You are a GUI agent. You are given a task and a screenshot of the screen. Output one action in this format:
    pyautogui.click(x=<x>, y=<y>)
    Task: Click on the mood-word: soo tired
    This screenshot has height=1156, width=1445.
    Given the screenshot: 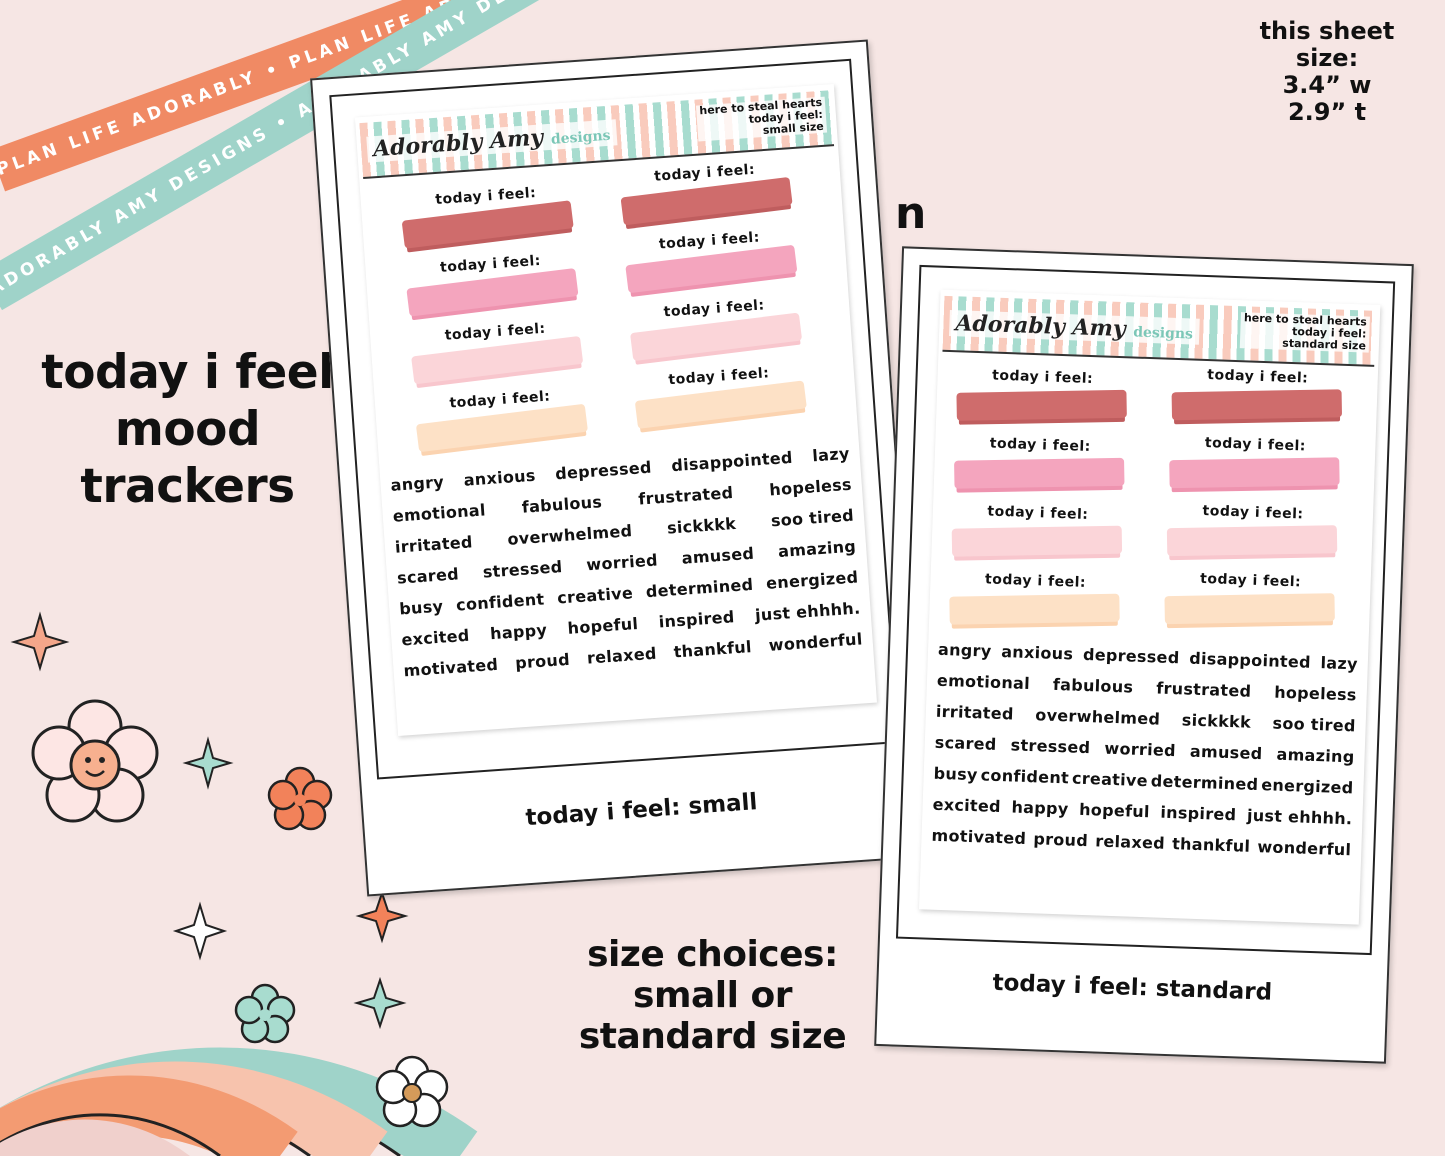 What is the action you would take?
    pyautogui.click(x=812, y=518)
    